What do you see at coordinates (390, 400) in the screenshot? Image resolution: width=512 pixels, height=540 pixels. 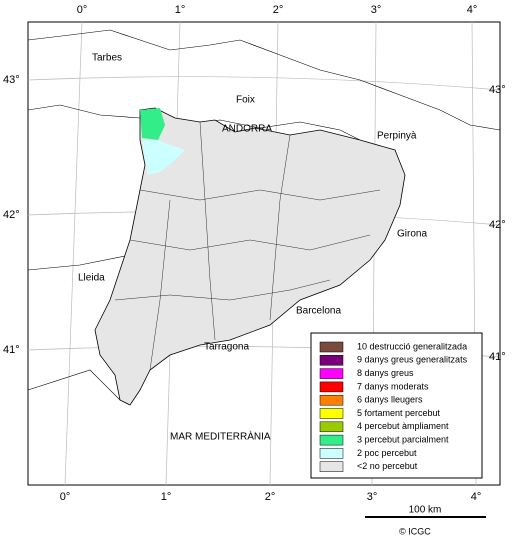 I see `legend-label: 6 danys lleugers` at bounding box center [390, 400].